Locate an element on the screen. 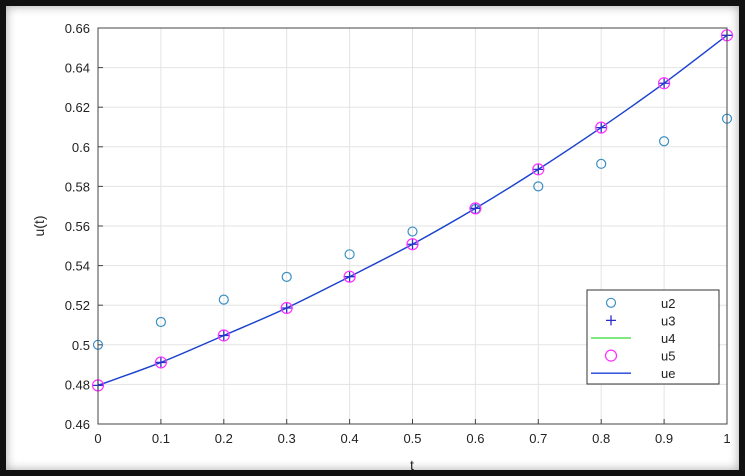 This screenshot has height=476, width=745. legend-box is located at coordinates (653, 337).